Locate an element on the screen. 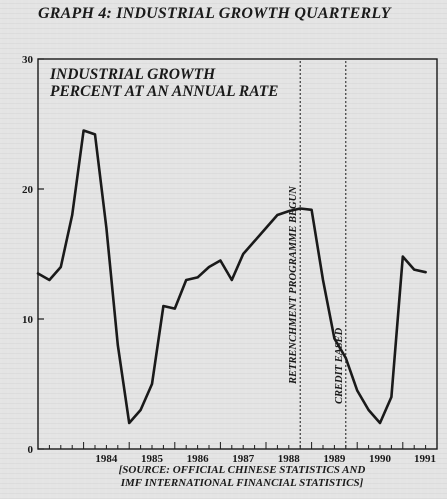 This screenshot has height=499, width=447. x-tick-label: 1990 is located at coordinates (380, 459).